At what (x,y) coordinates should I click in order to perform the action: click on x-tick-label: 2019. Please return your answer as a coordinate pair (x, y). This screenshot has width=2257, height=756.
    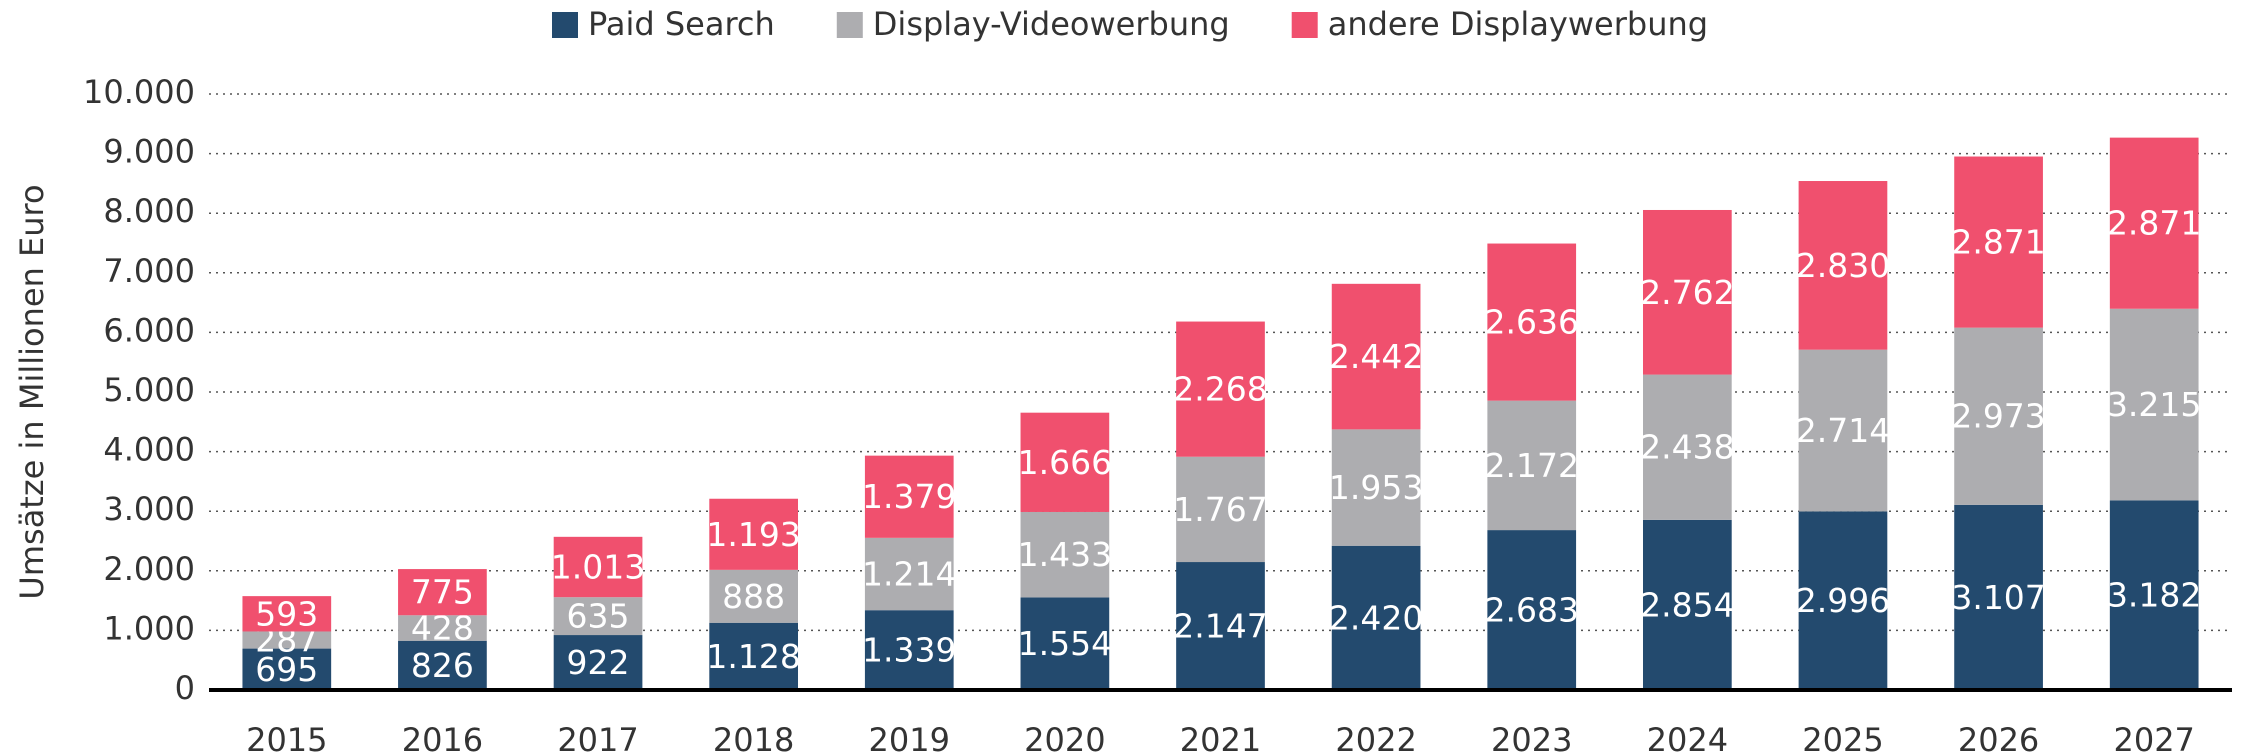
    Looking at the image, I should click on (909, 738).